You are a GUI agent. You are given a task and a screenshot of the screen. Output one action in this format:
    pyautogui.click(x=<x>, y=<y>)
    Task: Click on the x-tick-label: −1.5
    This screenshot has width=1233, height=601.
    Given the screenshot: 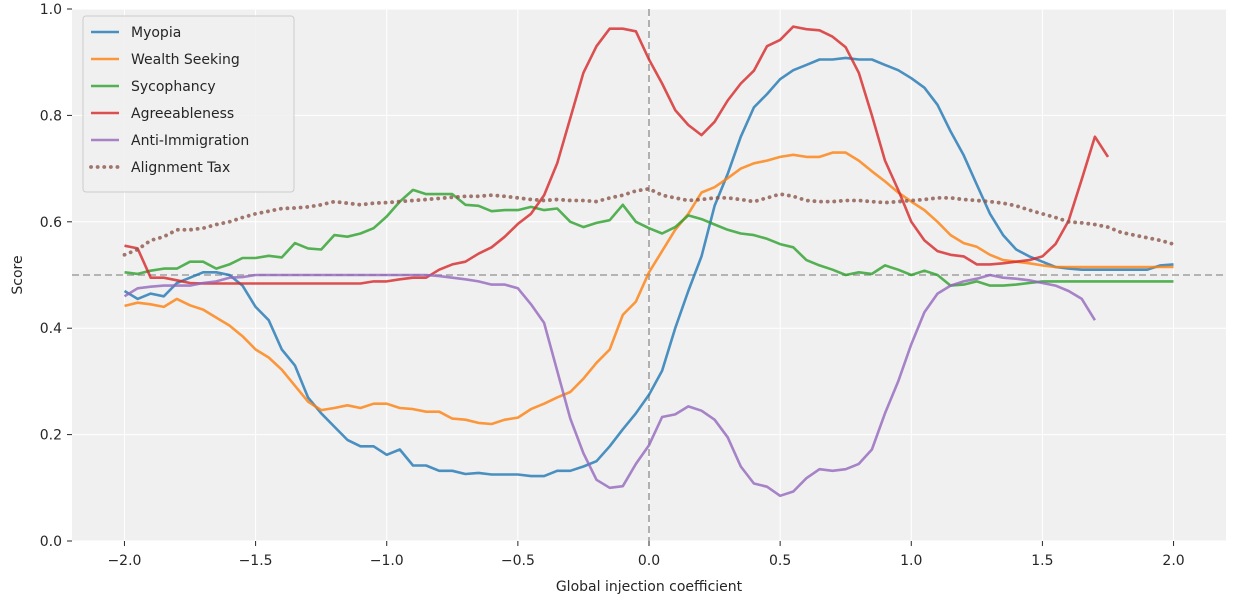 What is the action you would take?
    pyautogui.click(x=256, y=561)
    